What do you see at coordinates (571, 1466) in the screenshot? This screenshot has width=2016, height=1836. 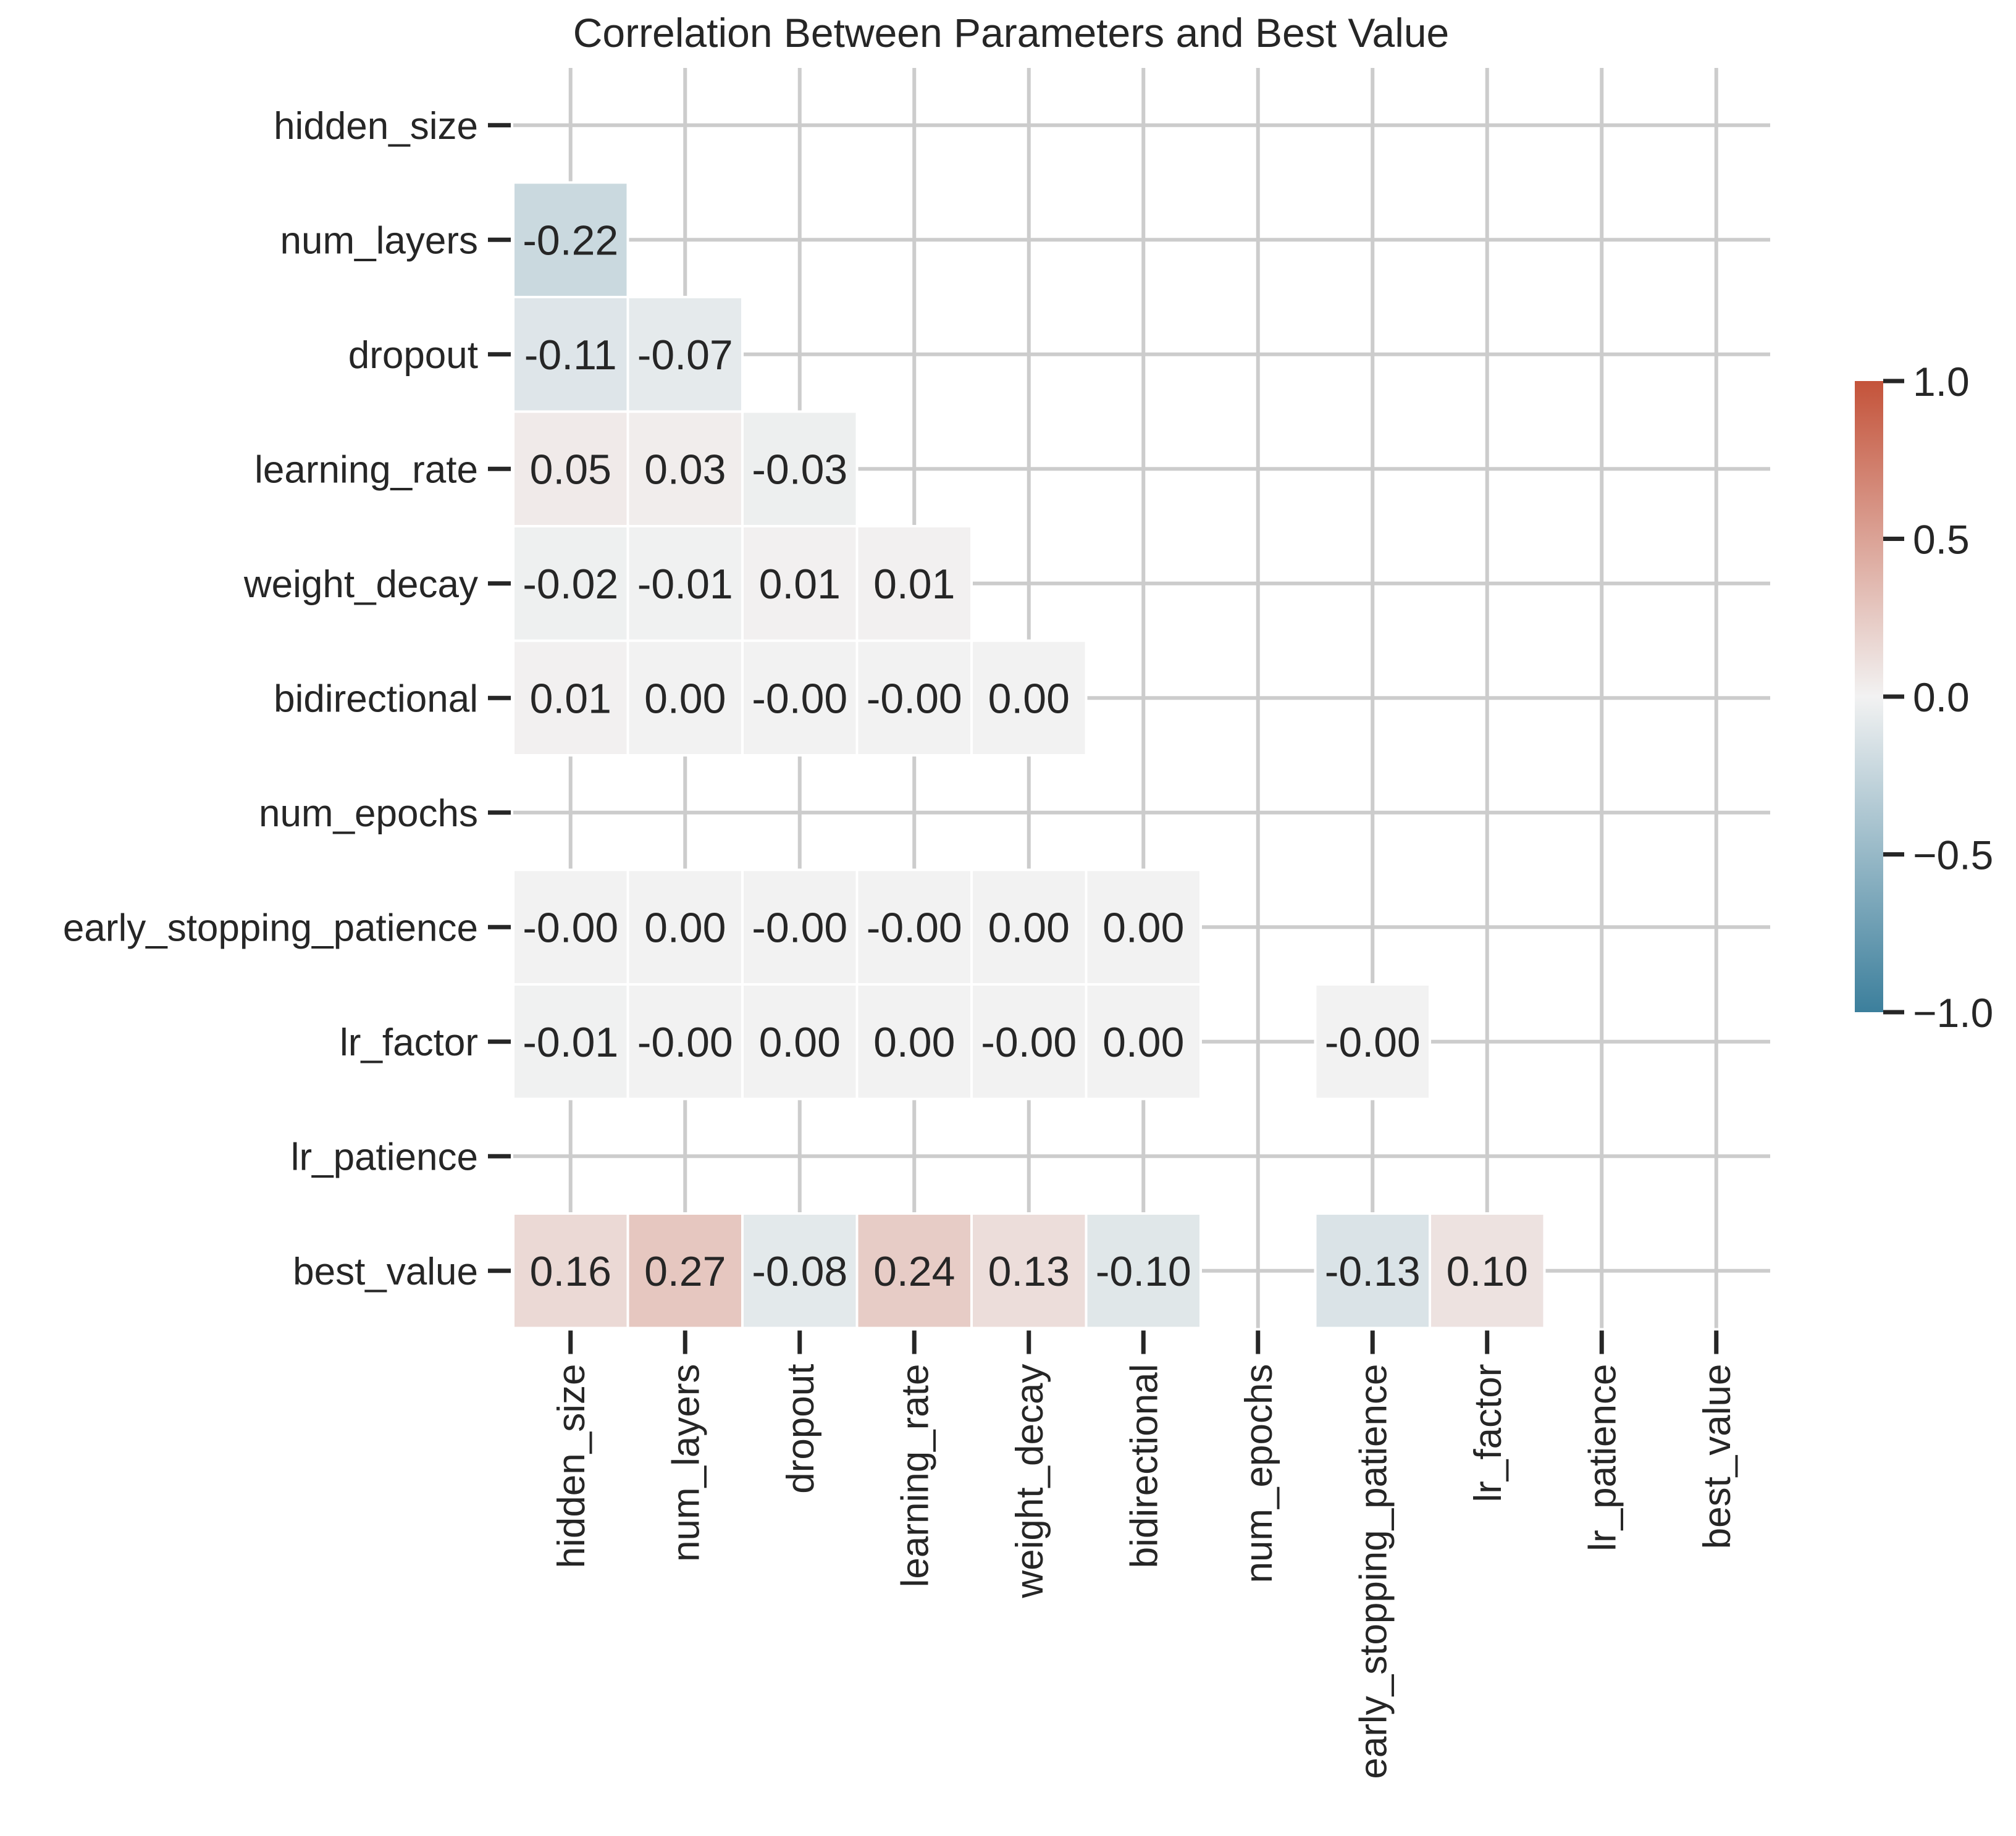 I see `x-tick-label: hidden_size` at bounding box center [571, 1466].